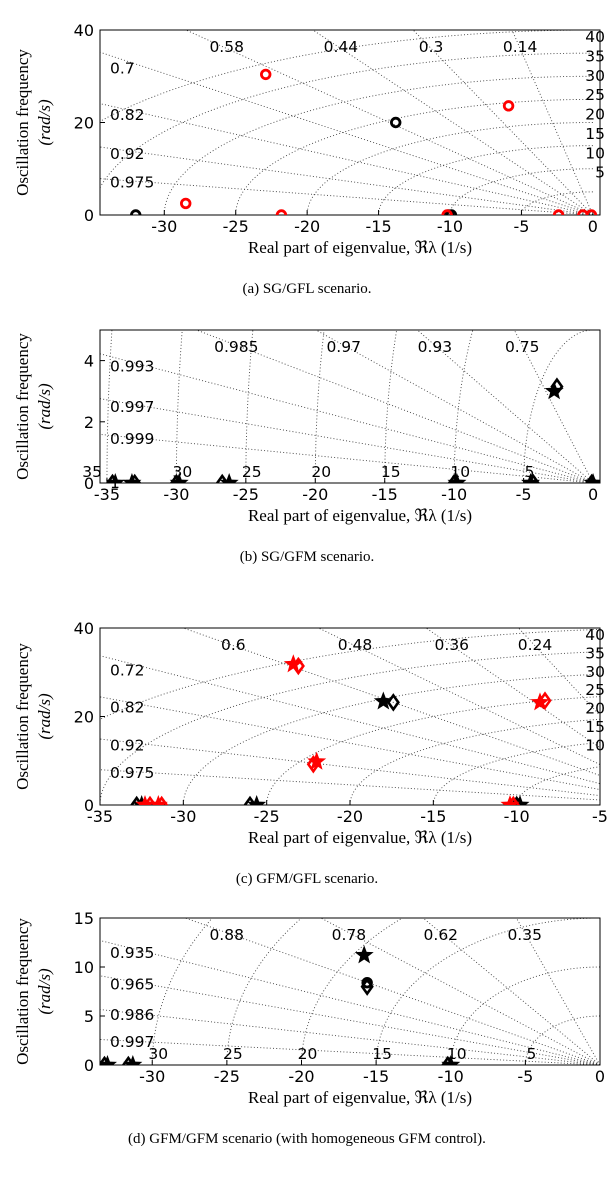 This screenshot has height=1200, width=615. What do you see at coordinates (122, 69) in the screenshot?
I see `damping-label: 0.7` at bounding box center [122, 69].